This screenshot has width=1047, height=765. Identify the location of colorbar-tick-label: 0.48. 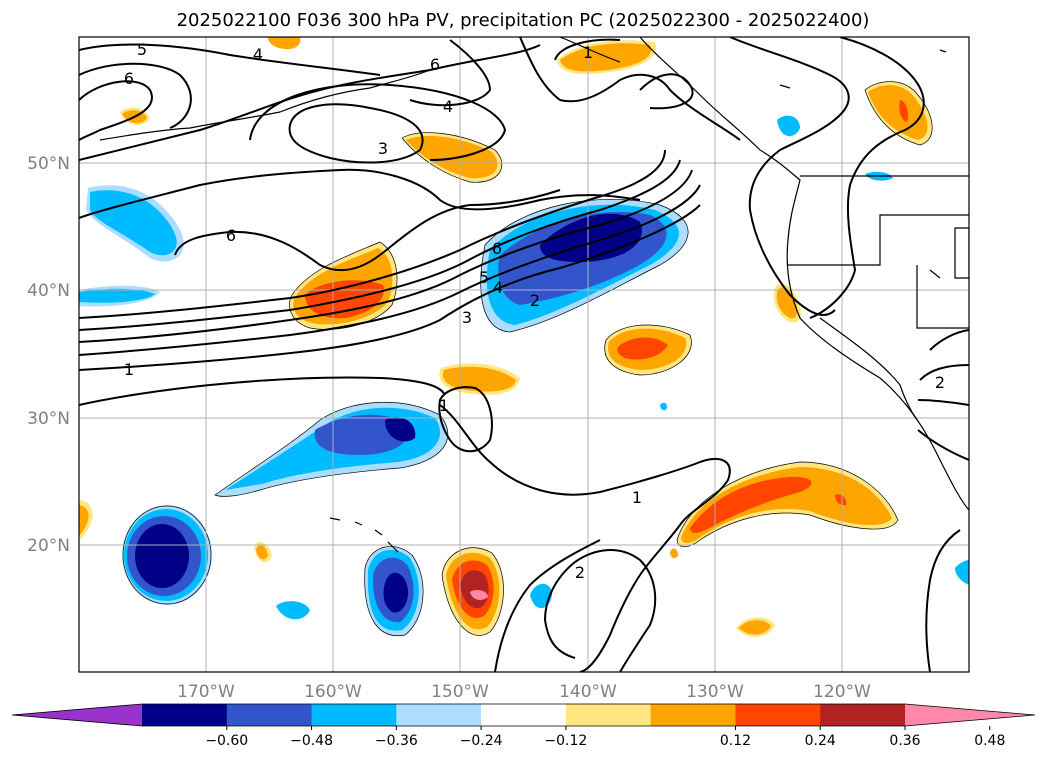
(989, 741).